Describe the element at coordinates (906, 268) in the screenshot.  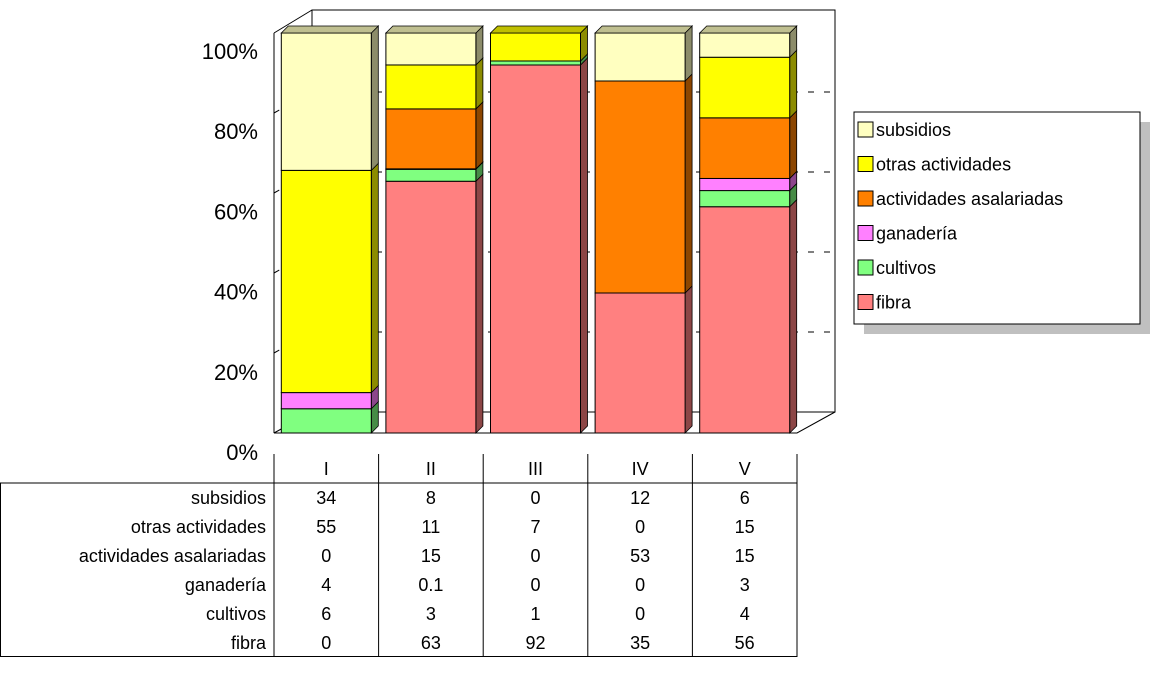
I see `legend-label: cultivos` at that location.